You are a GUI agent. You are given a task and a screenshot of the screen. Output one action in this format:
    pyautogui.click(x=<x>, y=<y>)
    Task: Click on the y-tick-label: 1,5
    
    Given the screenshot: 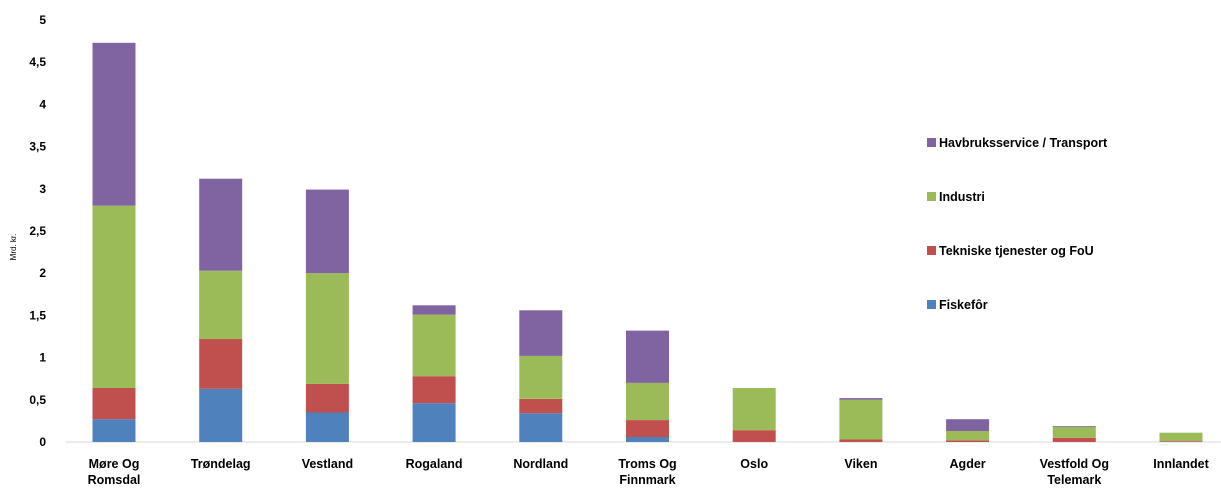 What is the action you would take?
    pyautogui.click(x=37, y=315)
    